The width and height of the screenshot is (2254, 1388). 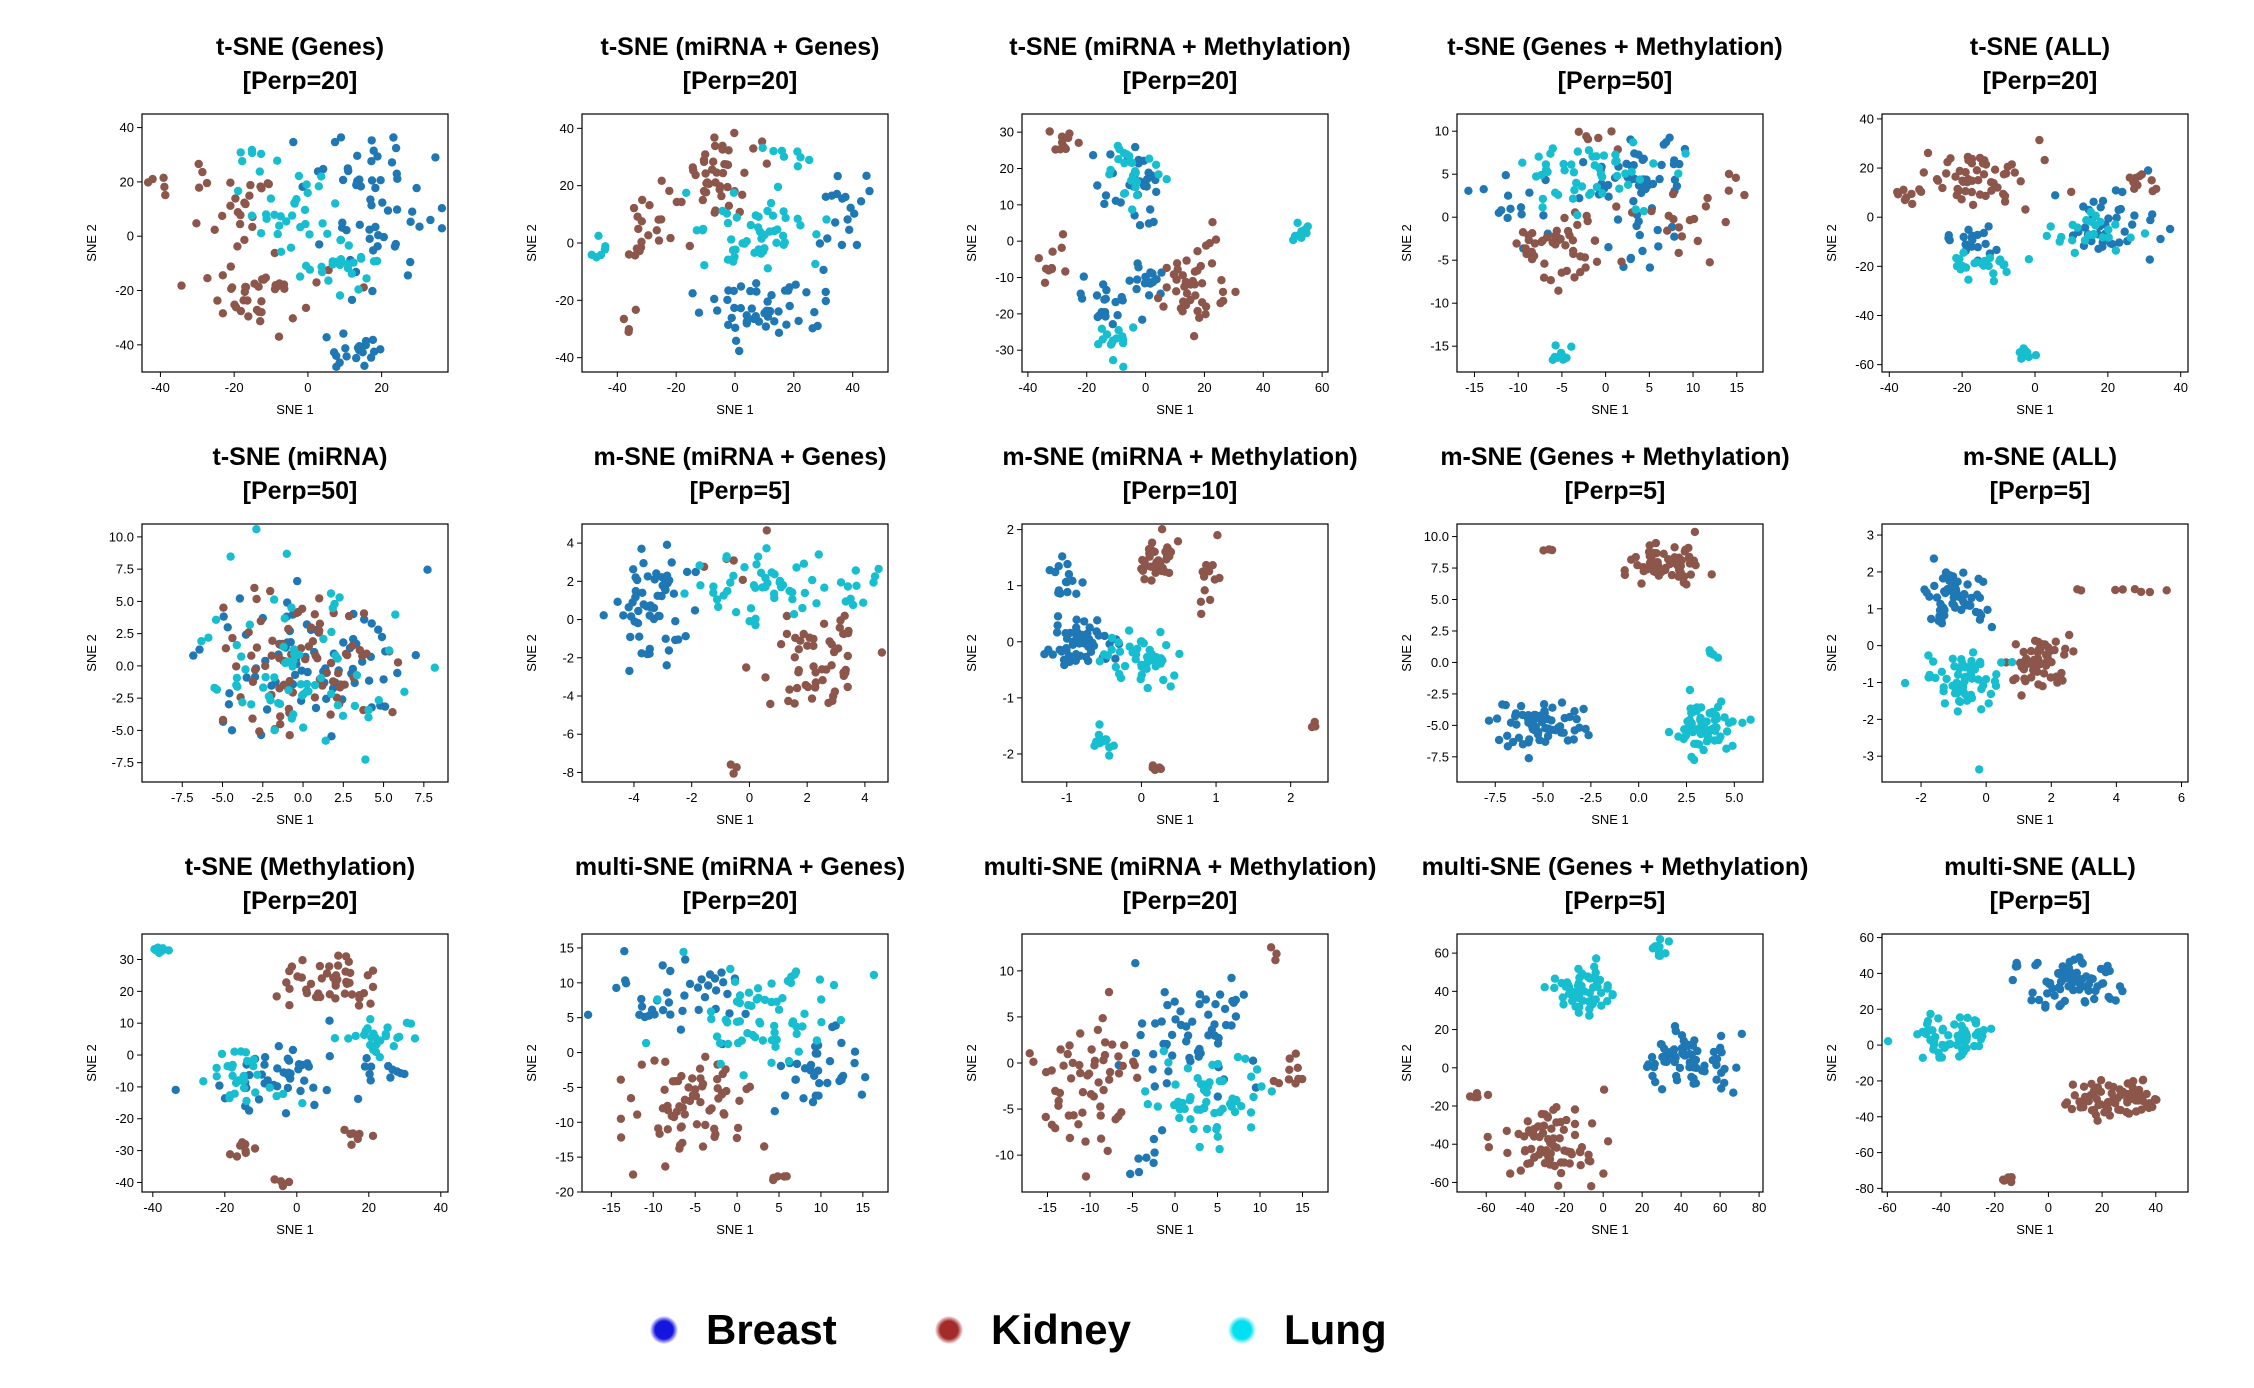 What do you see at coordinates (1831, 243) in the screenshot?
I see `y-axis-label: SNE 2` at bounding box center [1831, 243].